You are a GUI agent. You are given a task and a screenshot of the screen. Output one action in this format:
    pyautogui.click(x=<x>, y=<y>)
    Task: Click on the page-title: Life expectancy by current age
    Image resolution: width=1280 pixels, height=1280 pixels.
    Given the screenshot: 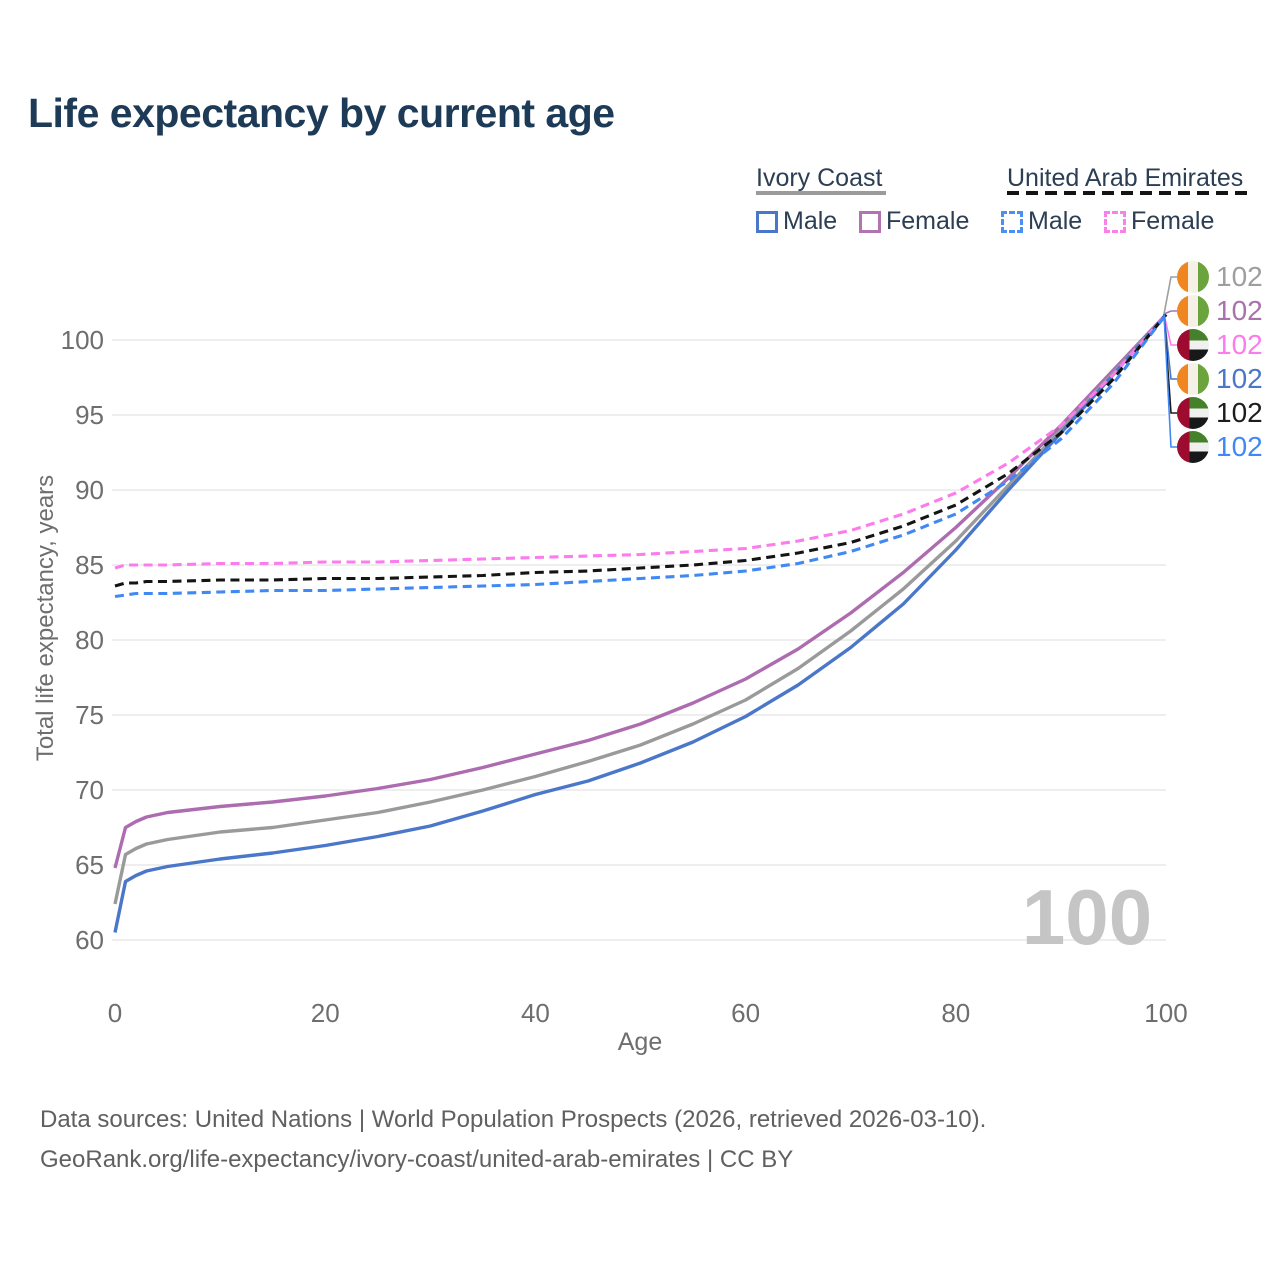 What is the action you would take?
    pyautogui.click(x=321, y=113)
    